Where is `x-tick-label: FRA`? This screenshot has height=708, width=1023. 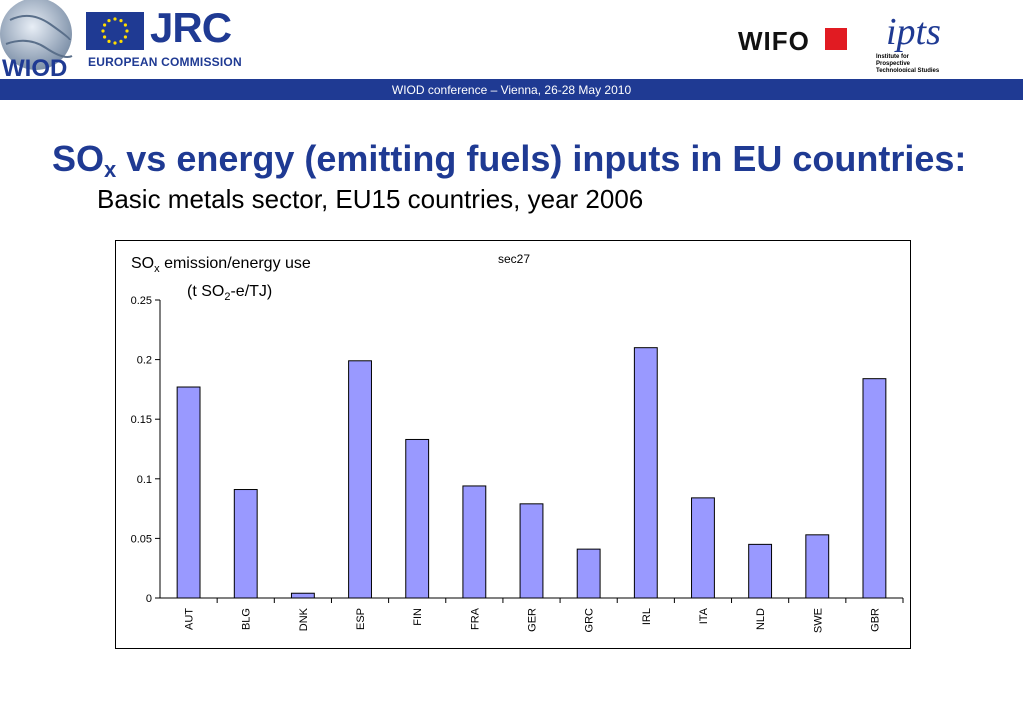
x-tick-label: FRA is located at coordinates (475, 618).